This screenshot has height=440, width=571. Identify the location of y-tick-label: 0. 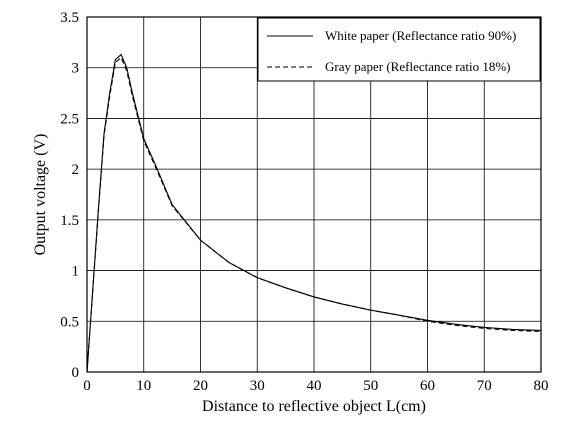
(76, 373).